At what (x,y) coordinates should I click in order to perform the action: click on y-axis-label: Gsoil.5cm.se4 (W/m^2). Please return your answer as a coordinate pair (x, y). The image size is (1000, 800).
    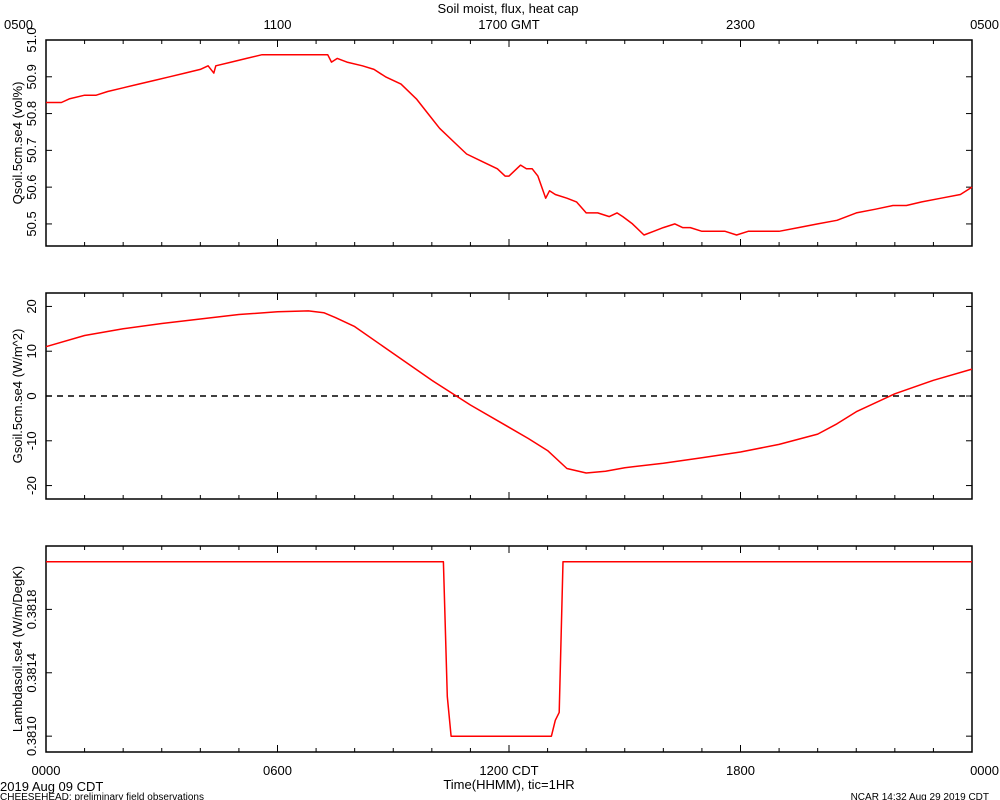
    Looking at the image, I should click on (17, 396).